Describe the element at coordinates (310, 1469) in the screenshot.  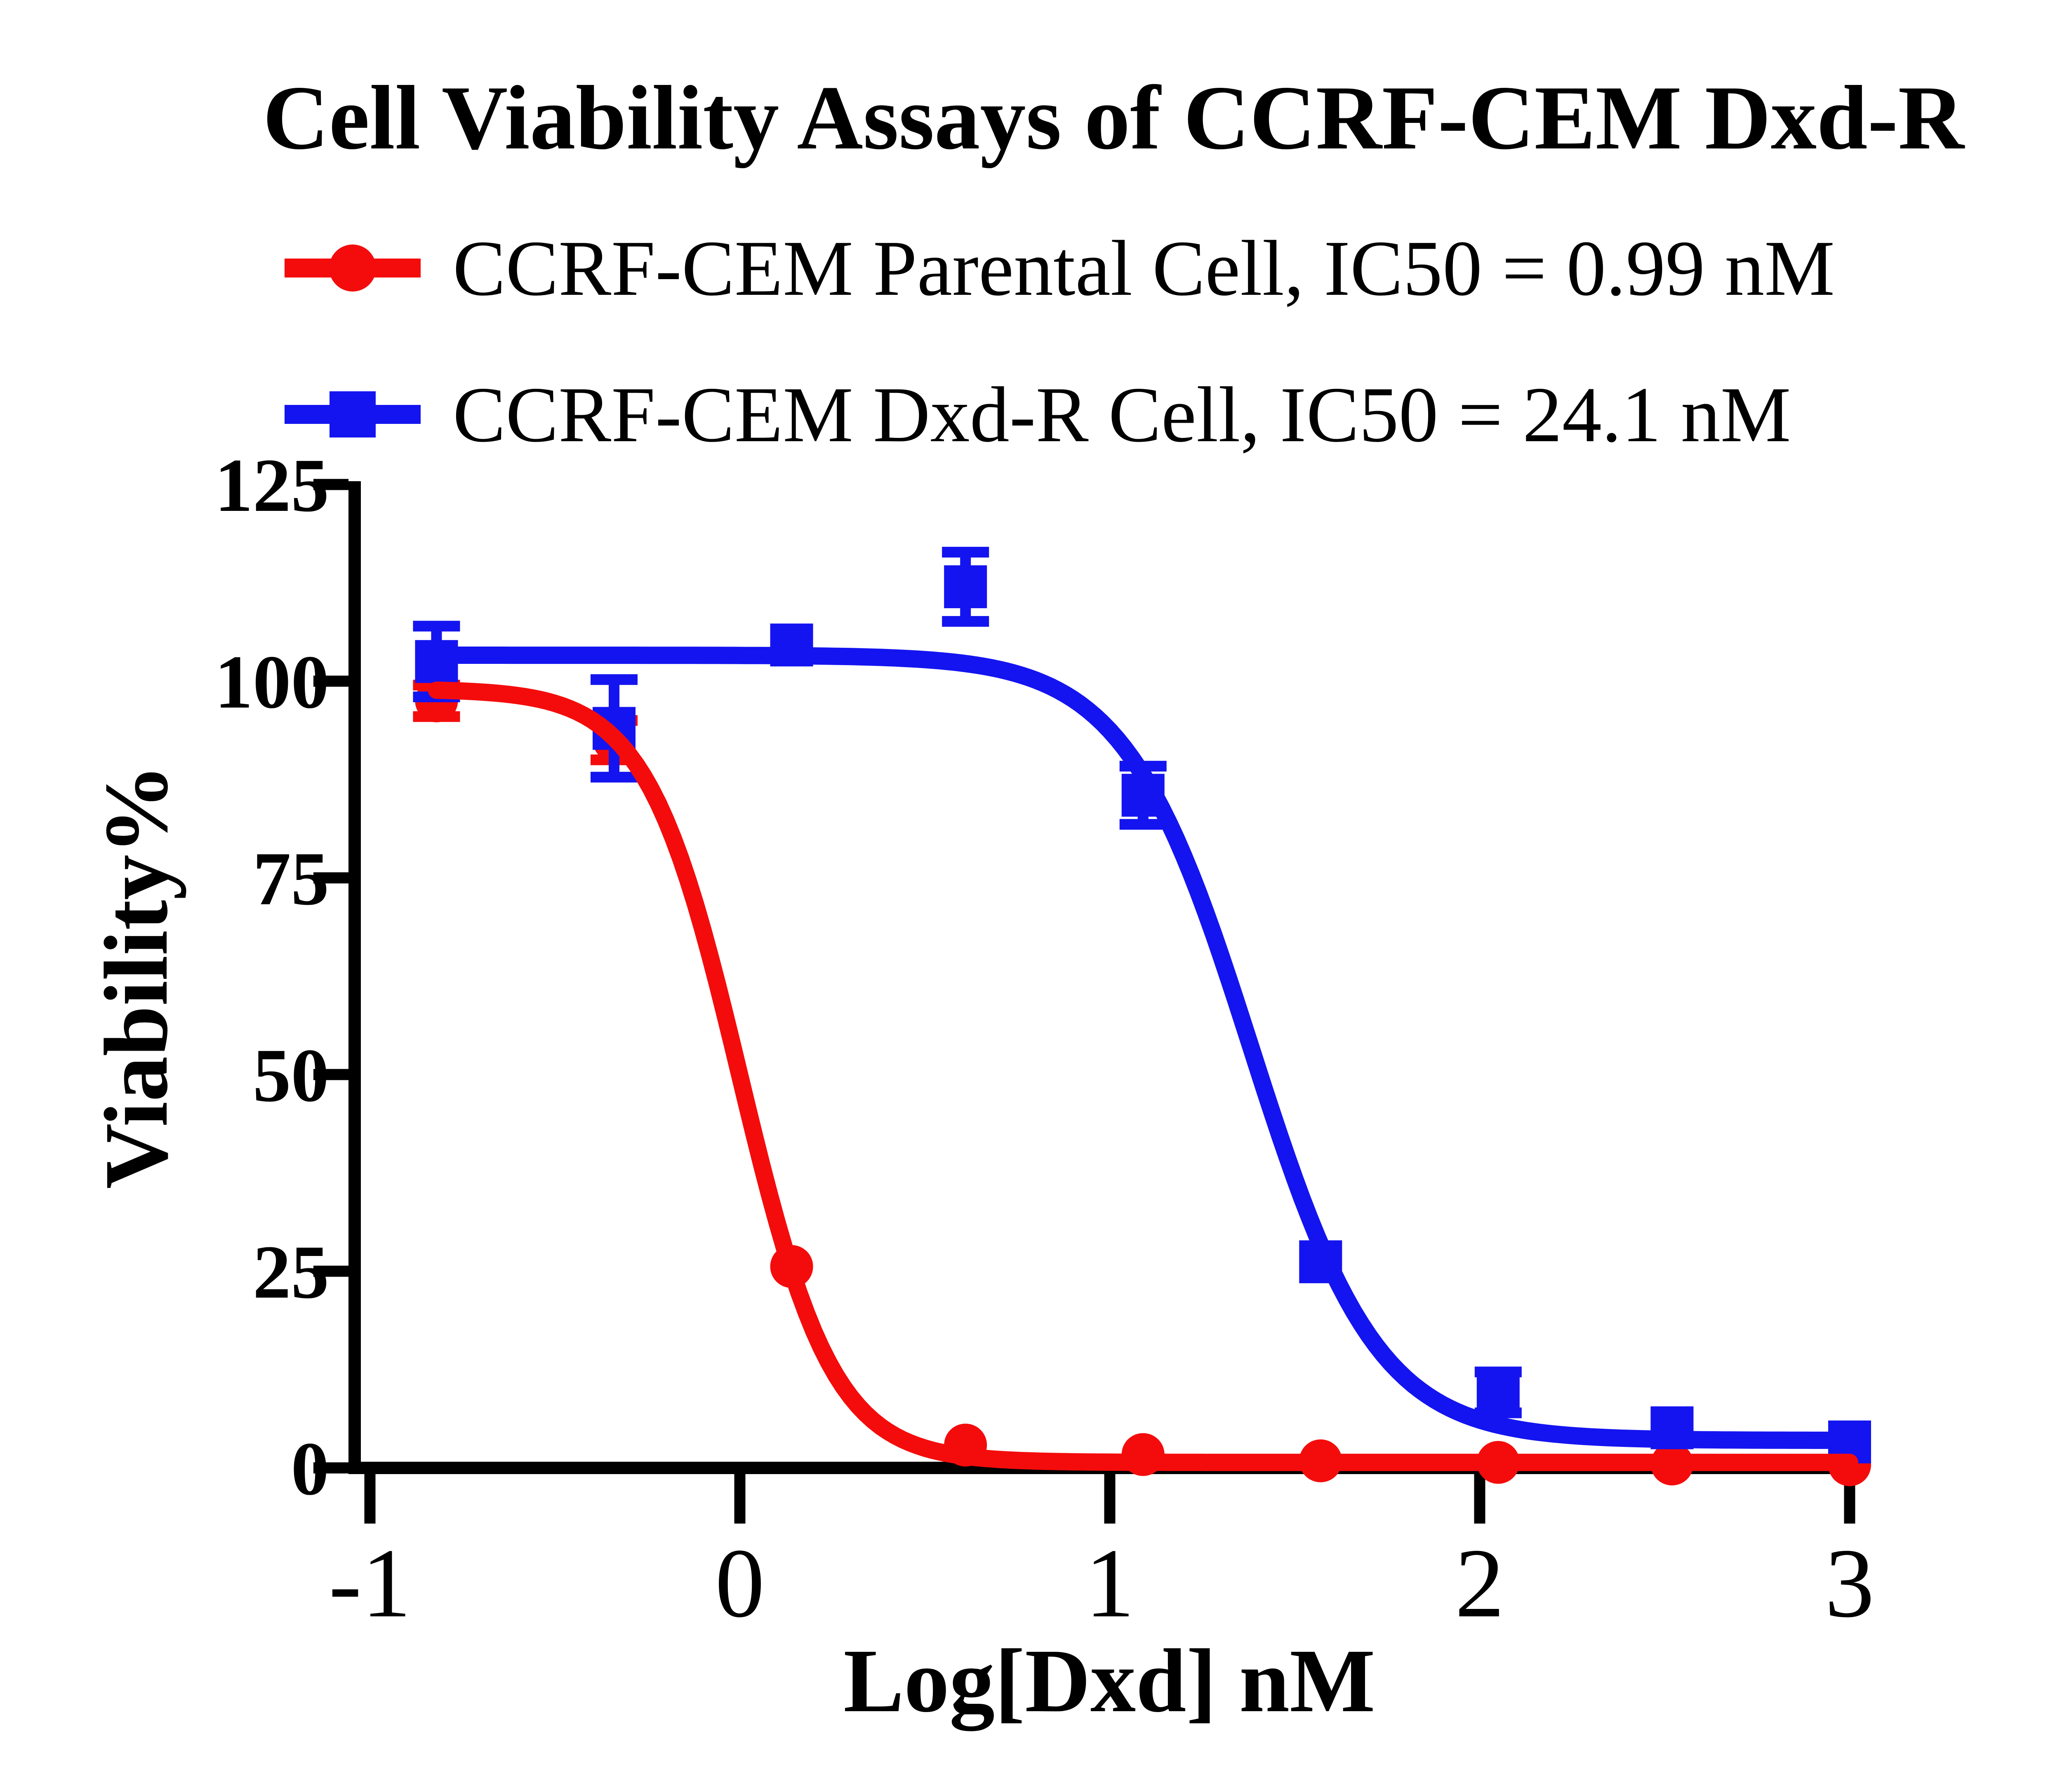
I see `y-tick-label: 0` at that location.